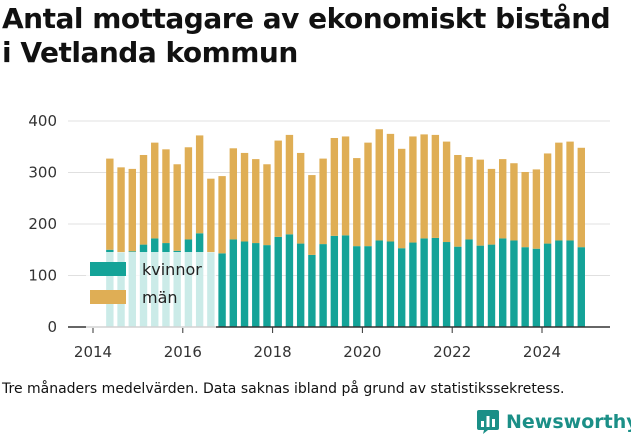  Describe the element at coordinates (160, 297) in the screenshot. I see `legend-label: män` at that location.